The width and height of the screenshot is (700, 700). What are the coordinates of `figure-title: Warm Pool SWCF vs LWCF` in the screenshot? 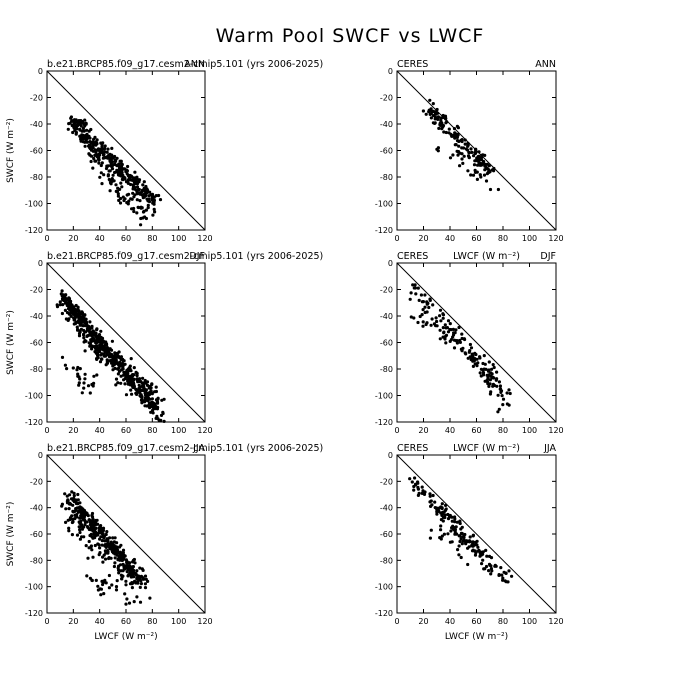 It's located at (350, 36).